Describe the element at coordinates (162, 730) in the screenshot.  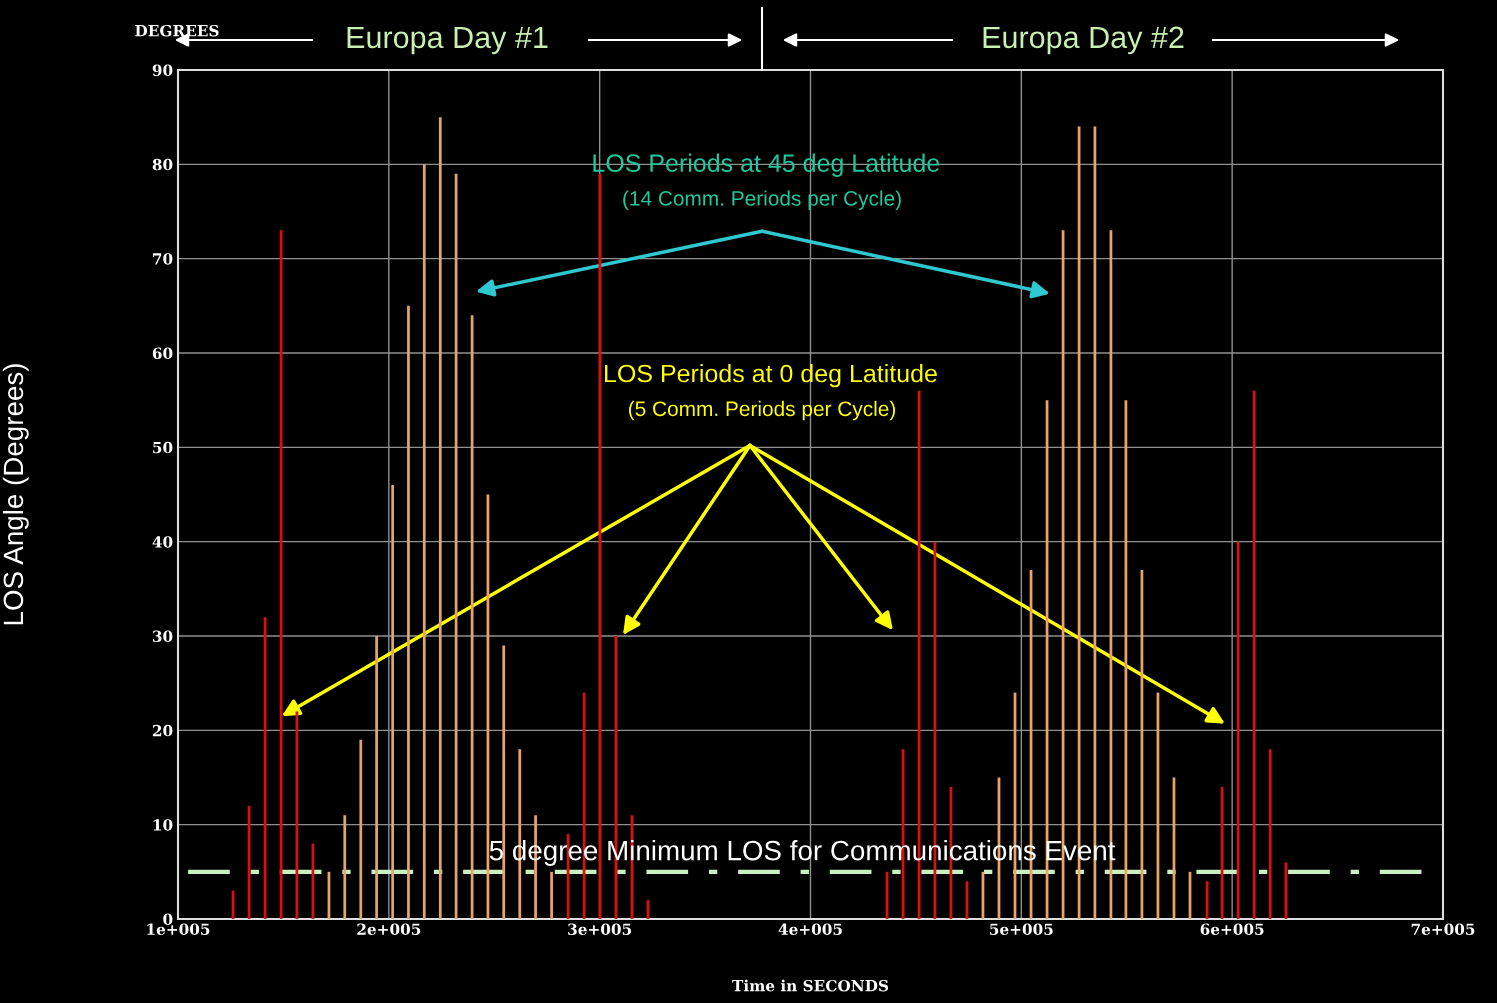
I see `y-tick-label: 20` at that location.